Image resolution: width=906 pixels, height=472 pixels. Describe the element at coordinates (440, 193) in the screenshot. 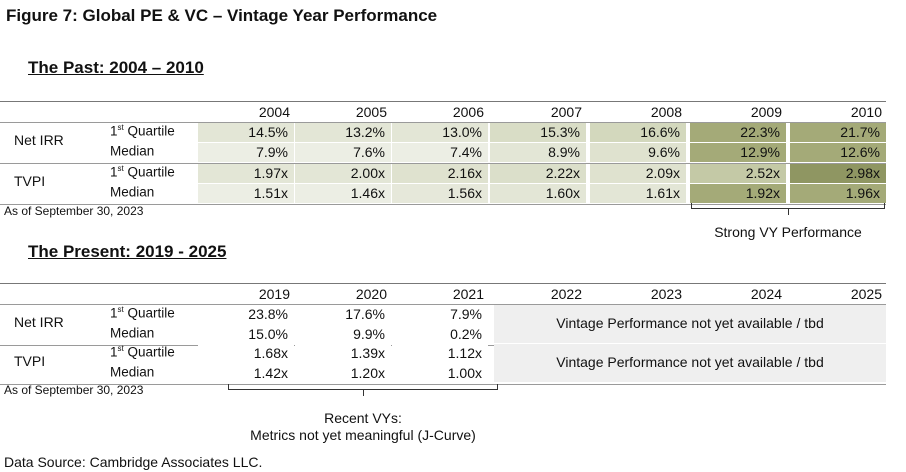

I see `past-value-cell: 1.56x` at that location.